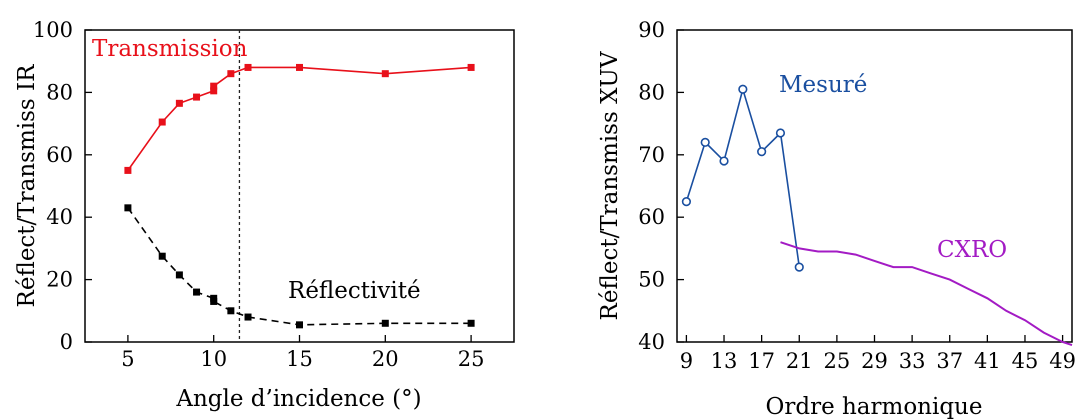 This screenshot has width=1078, height=419. What do you see at coordinates (651, 92) in the screenshot?
I see `xuv-y-tick-label: 80` at bounding box center [651, 92].